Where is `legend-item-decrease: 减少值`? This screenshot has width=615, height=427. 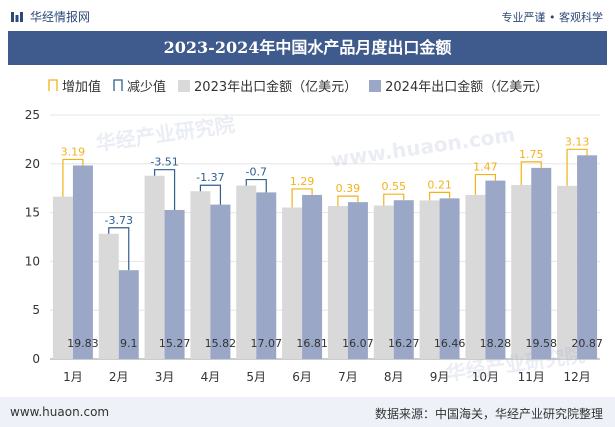 legend-item-decrease: 减少值 is located at coordinates (139, 85).